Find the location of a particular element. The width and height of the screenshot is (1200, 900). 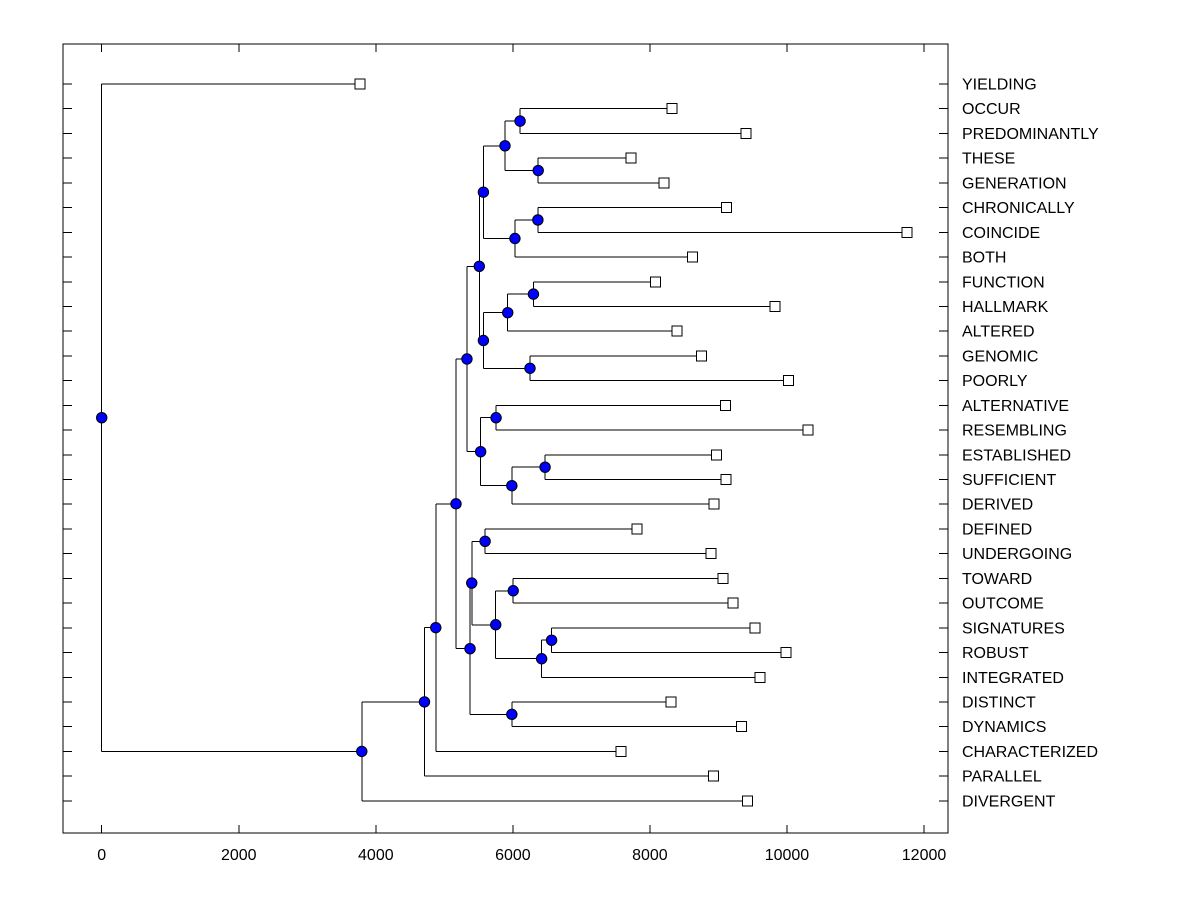

leaf-label: DERIVED is located at coordinates (997, 505).